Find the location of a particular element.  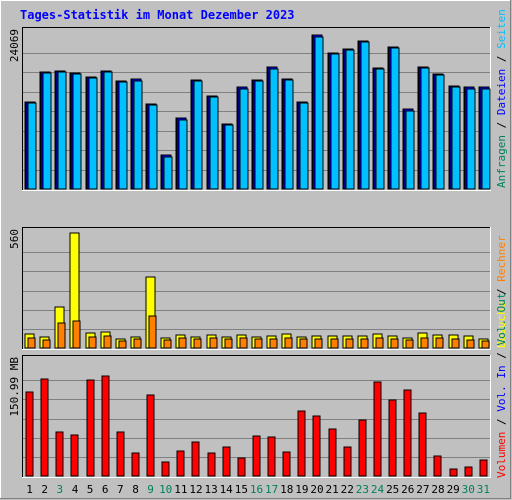

panel-1-y-max-label: 24069 is located at coordinates (14, 45).